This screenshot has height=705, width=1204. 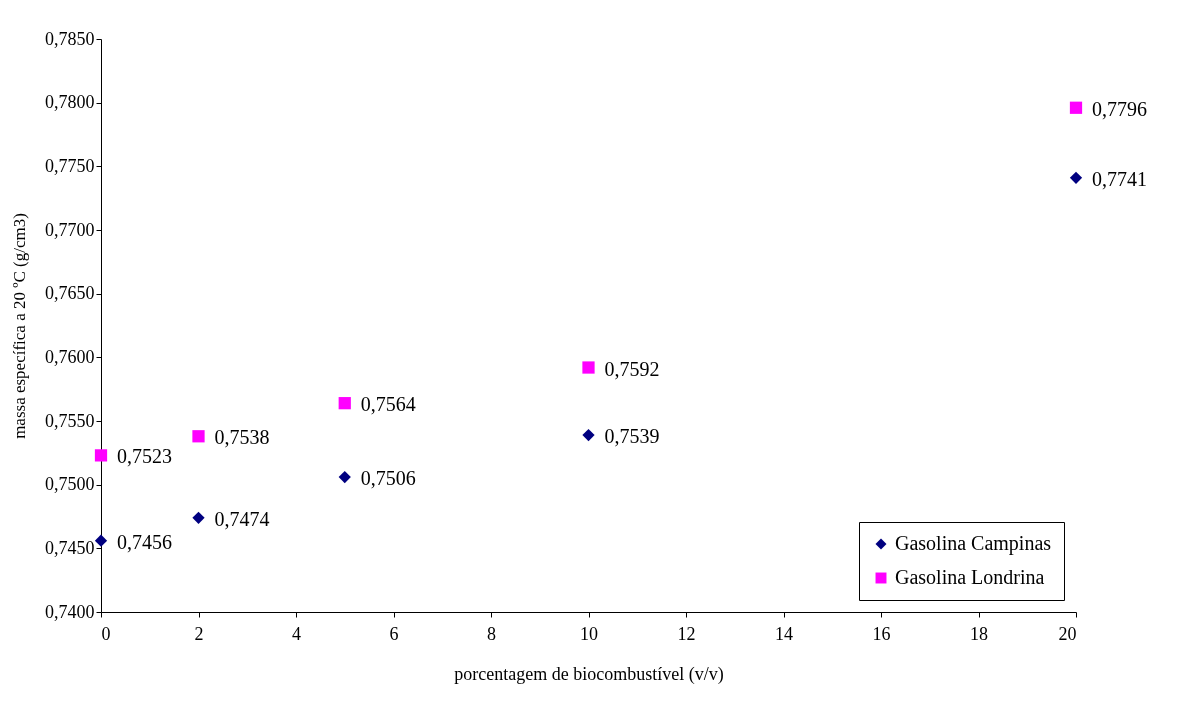 I want to click on data-label: 0,7506, so click(x=388, y=478).